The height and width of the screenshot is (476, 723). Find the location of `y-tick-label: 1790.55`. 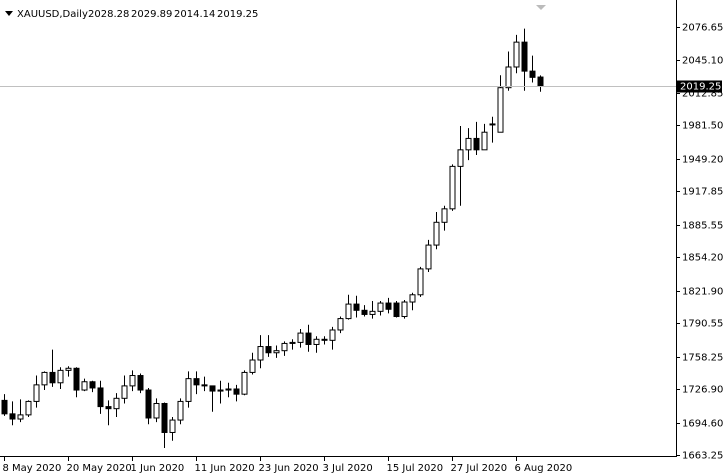

y-tick-label: 1790.55 is located at coordinates (702, 324).